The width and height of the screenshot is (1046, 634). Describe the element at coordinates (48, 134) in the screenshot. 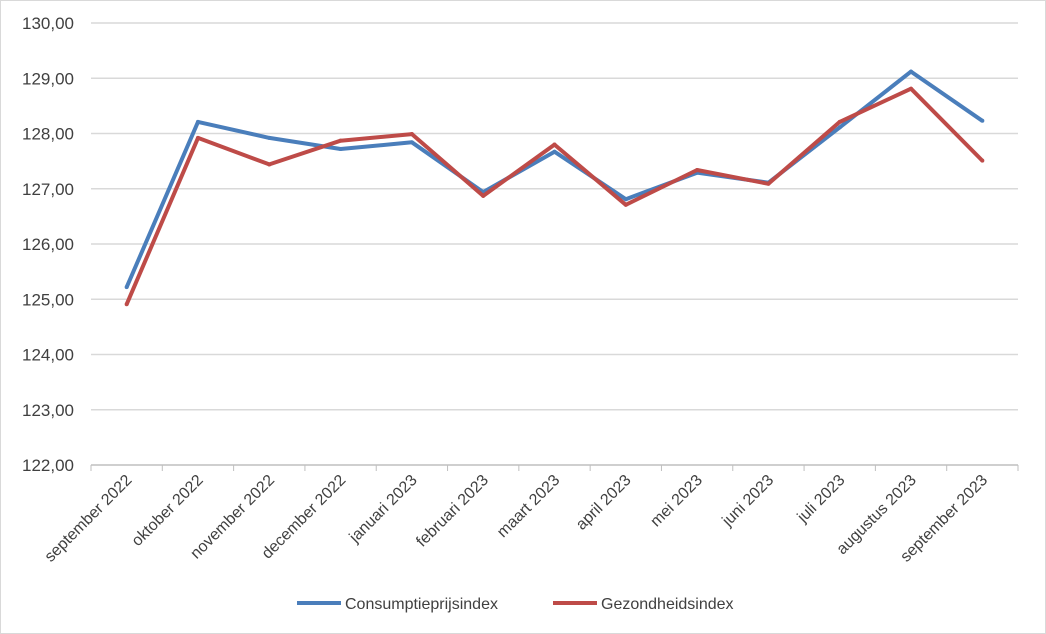

I see `y-tick-label: 128,00` at that location.